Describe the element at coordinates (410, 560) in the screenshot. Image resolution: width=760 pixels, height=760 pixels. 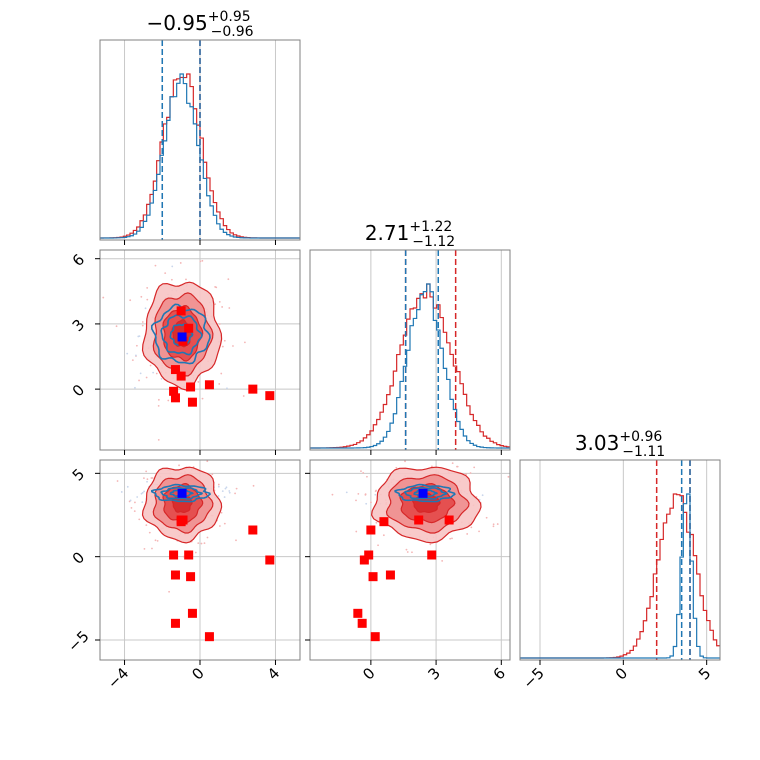
I see `panel-frame` at that location.